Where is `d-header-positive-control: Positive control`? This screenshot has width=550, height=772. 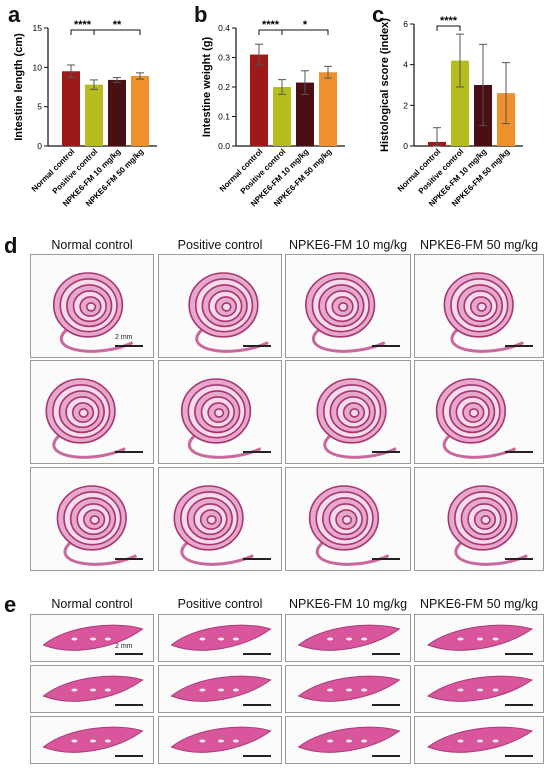
d-header-positive-control: Positive control is located at coordinates (220, 245).